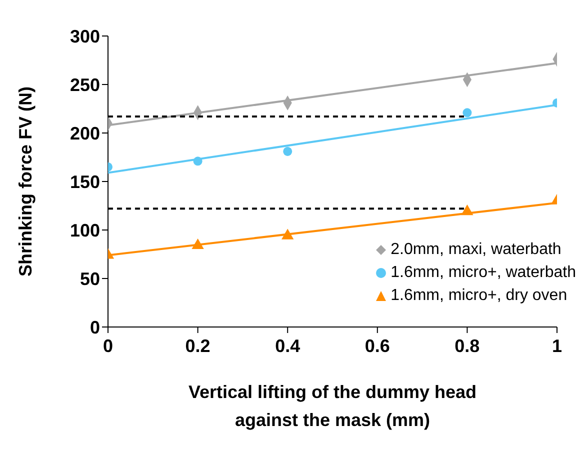 The image size is (584, 458). Describe the element at coordinates (85, 182) in the screenshot. I see `y-tick-label: 150` at that location.